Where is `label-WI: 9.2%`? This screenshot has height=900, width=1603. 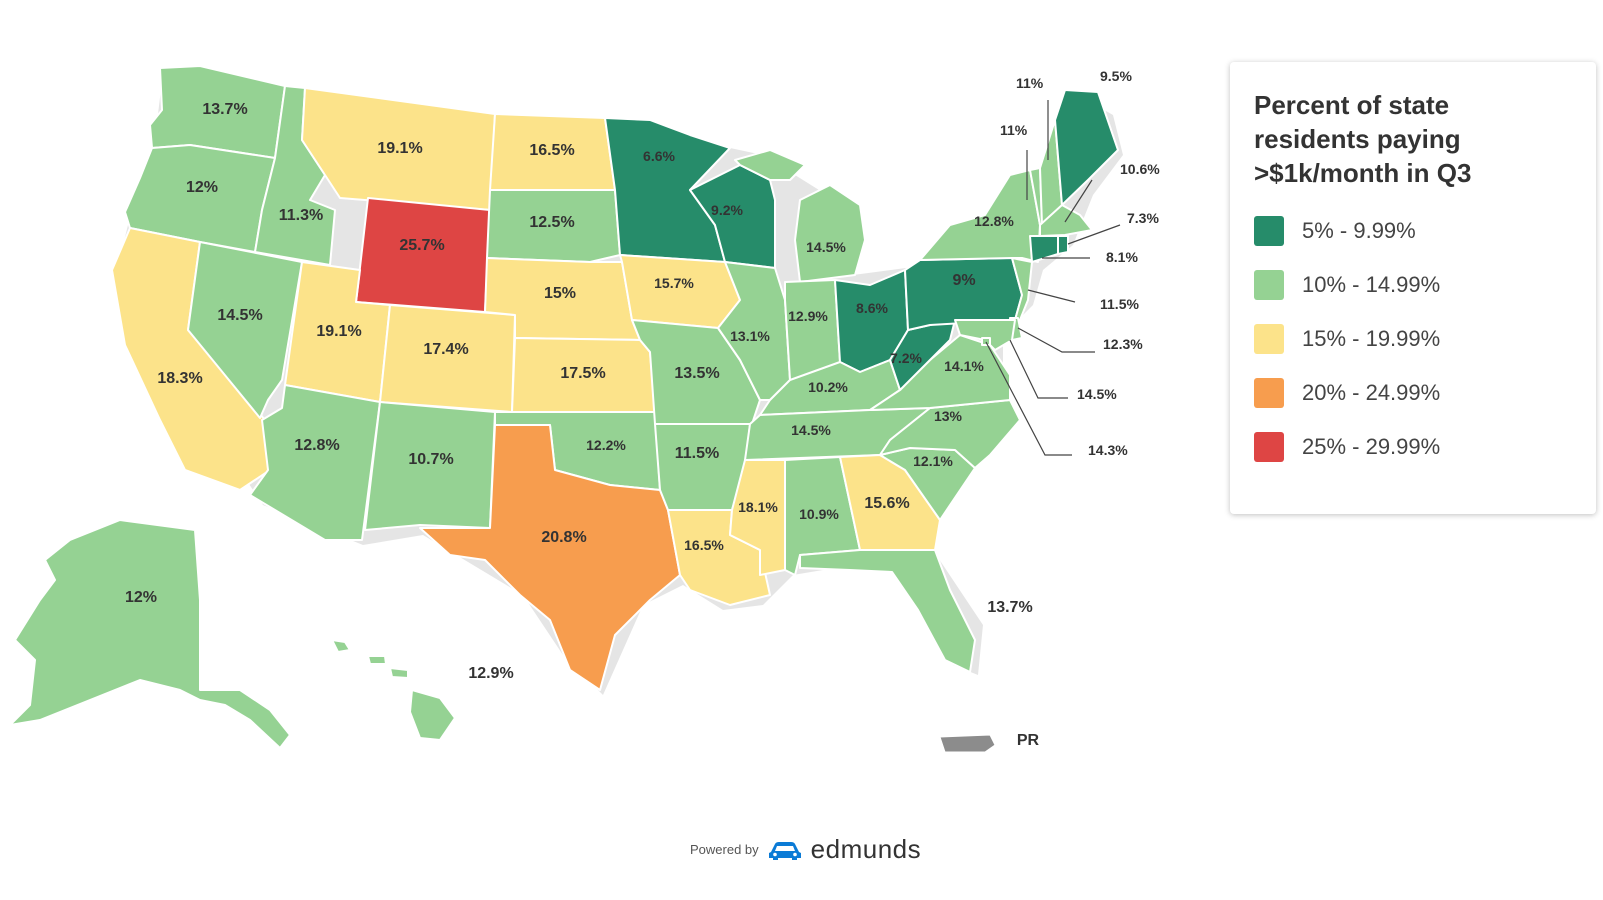 label-WI: 9.2% is located at coordinates (727, 210).